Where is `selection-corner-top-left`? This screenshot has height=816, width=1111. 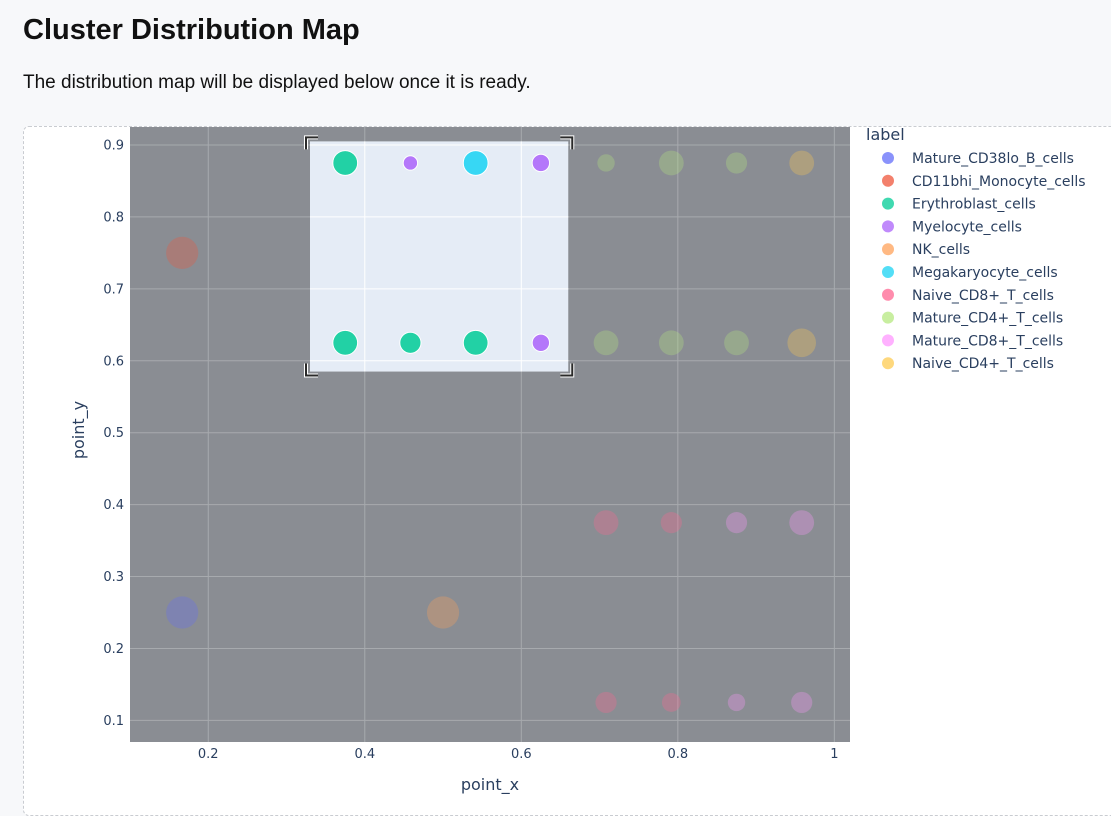
selection-corner-top-left is located at coordinates (311, 143).